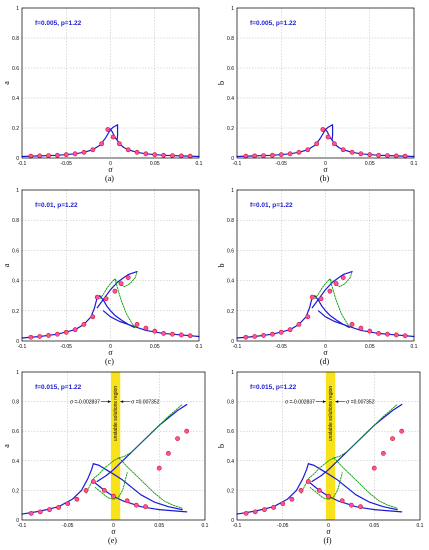 The width and height of the screenshot is (429, 550). Describe the element at coordinates (56, 205) in the screenshot. I see `panel-annotation: f=0.01, p=1.22` at that location.